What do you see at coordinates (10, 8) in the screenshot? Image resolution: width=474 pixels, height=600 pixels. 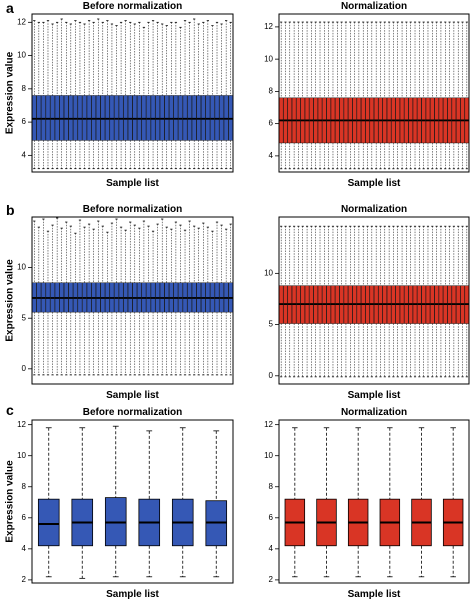 I see `panel-label-a: a` at bounding box center [10, 8].